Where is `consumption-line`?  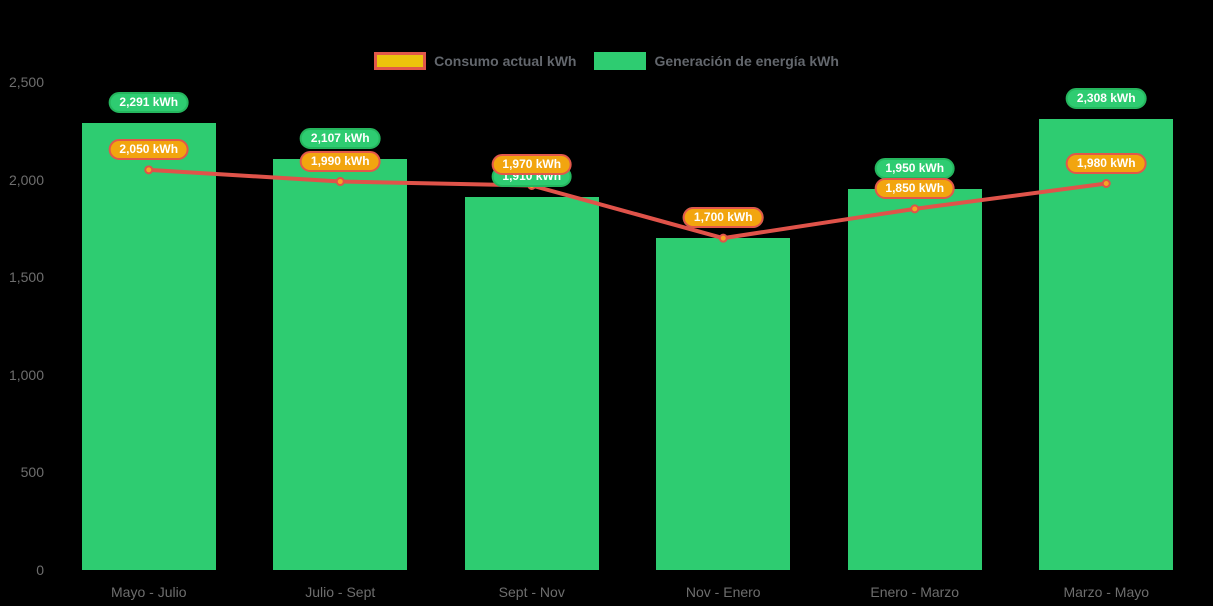 consumption-line is located at coordinates (627, 204).